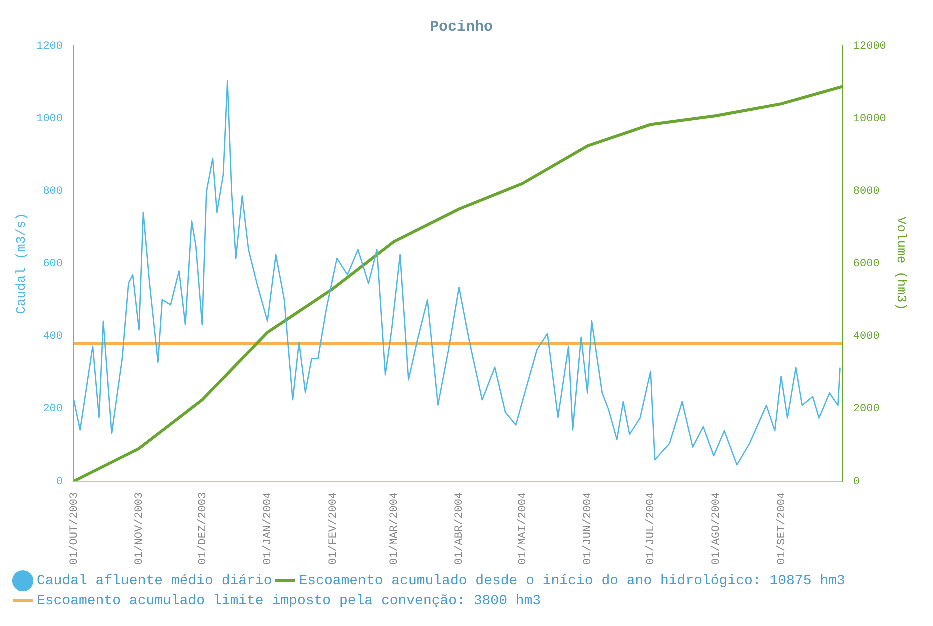  Describe the element at coordinates (22, 263) in the screenshot. I see `y-axis-title: Caudal (m3/s)` at that location.